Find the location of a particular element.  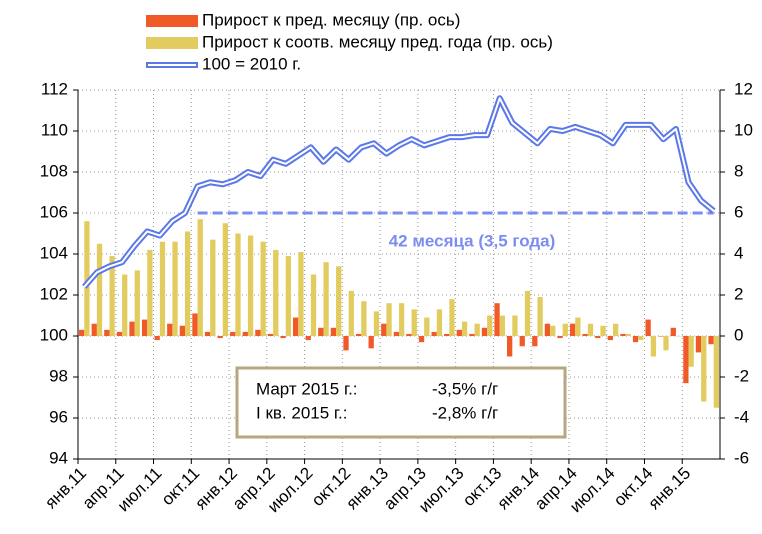

note-text: Март 2015 г.: is located at coordinates (307, 388).